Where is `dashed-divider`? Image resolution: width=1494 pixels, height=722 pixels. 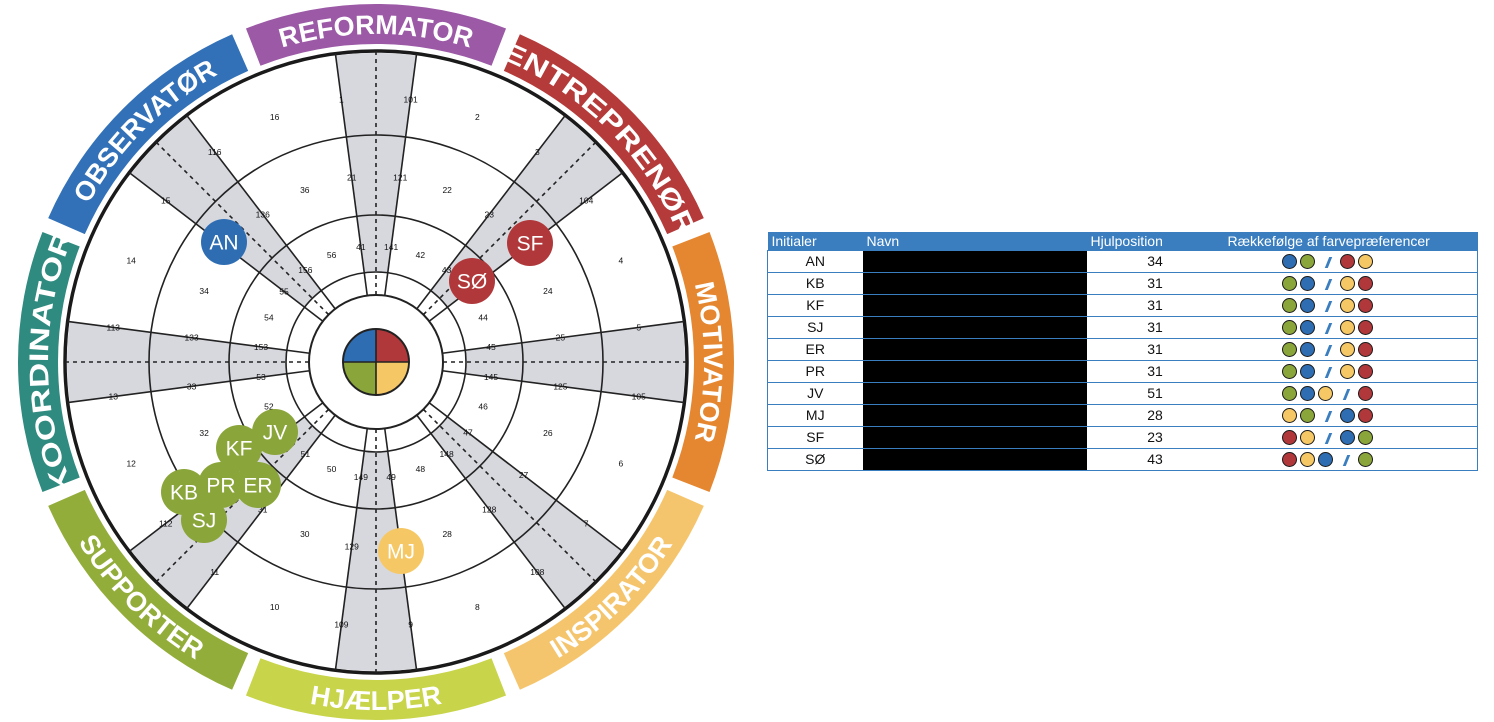 dashed-divider is located at coordinates (509, 495).